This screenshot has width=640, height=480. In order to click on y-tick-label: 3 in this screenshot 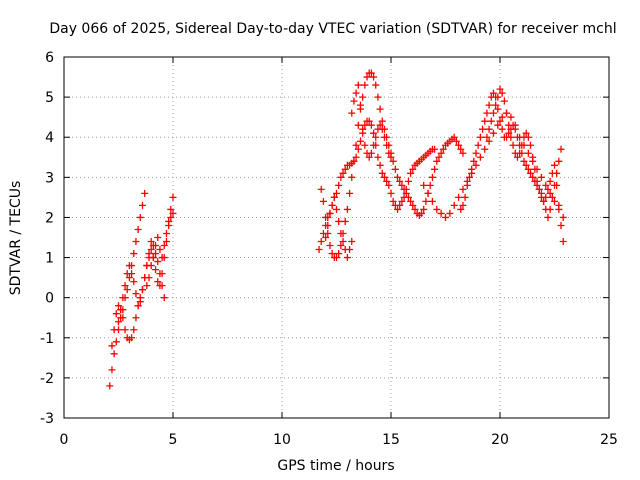, I will do `click(49, 178)`.